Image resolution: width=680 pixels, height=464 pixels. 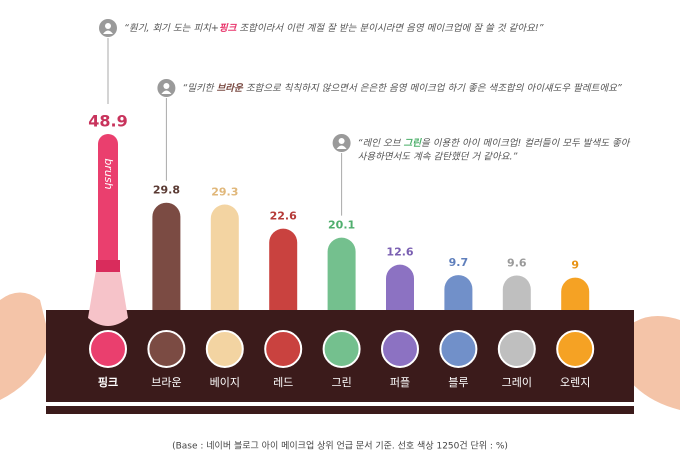 What do you see at coordinates (166, 190) in the screenshot?
I see `value-label: 29.8` at bounding box center [166, 190].